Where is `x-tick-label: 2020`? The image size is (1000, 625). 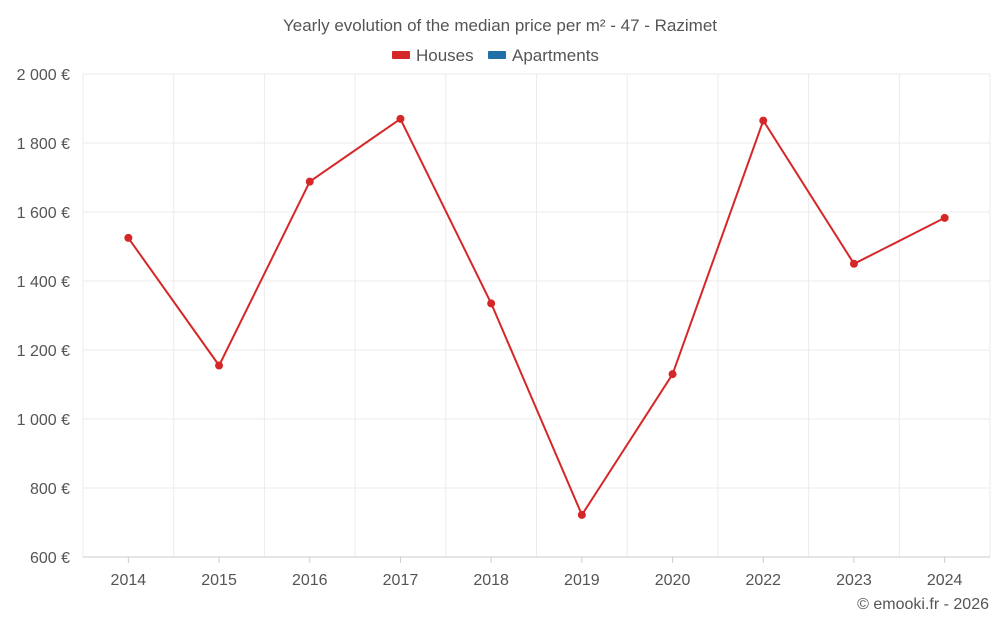 x-tick-label: 2020 is located at coordinates (673, 580).